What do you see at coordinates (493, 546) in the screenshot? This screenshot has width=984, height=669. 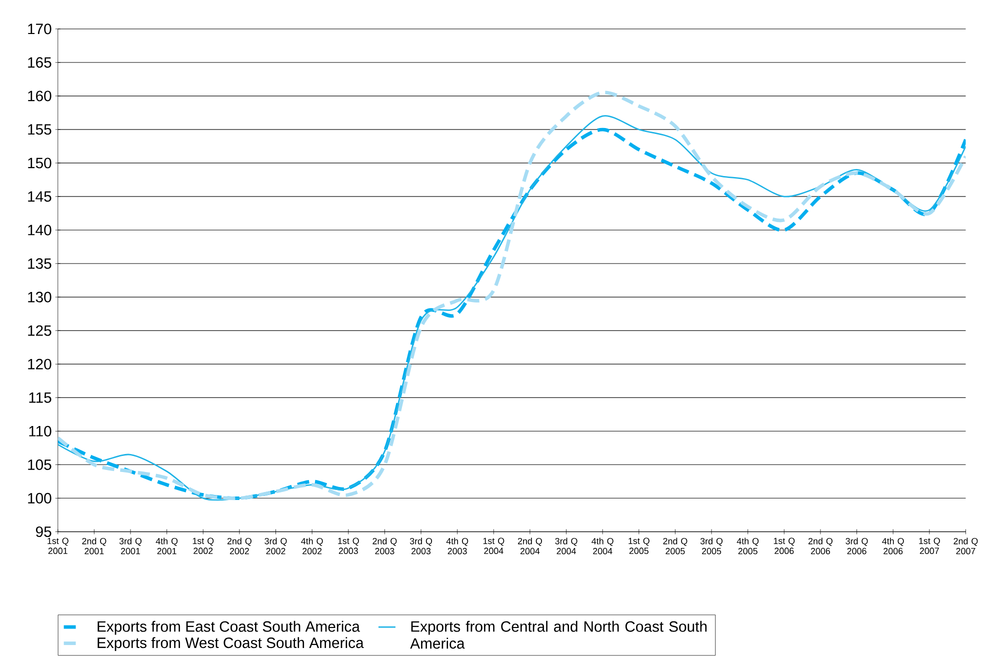 I see `x-tick-label: 1st Q 2004` at bounding box center [493, 546].